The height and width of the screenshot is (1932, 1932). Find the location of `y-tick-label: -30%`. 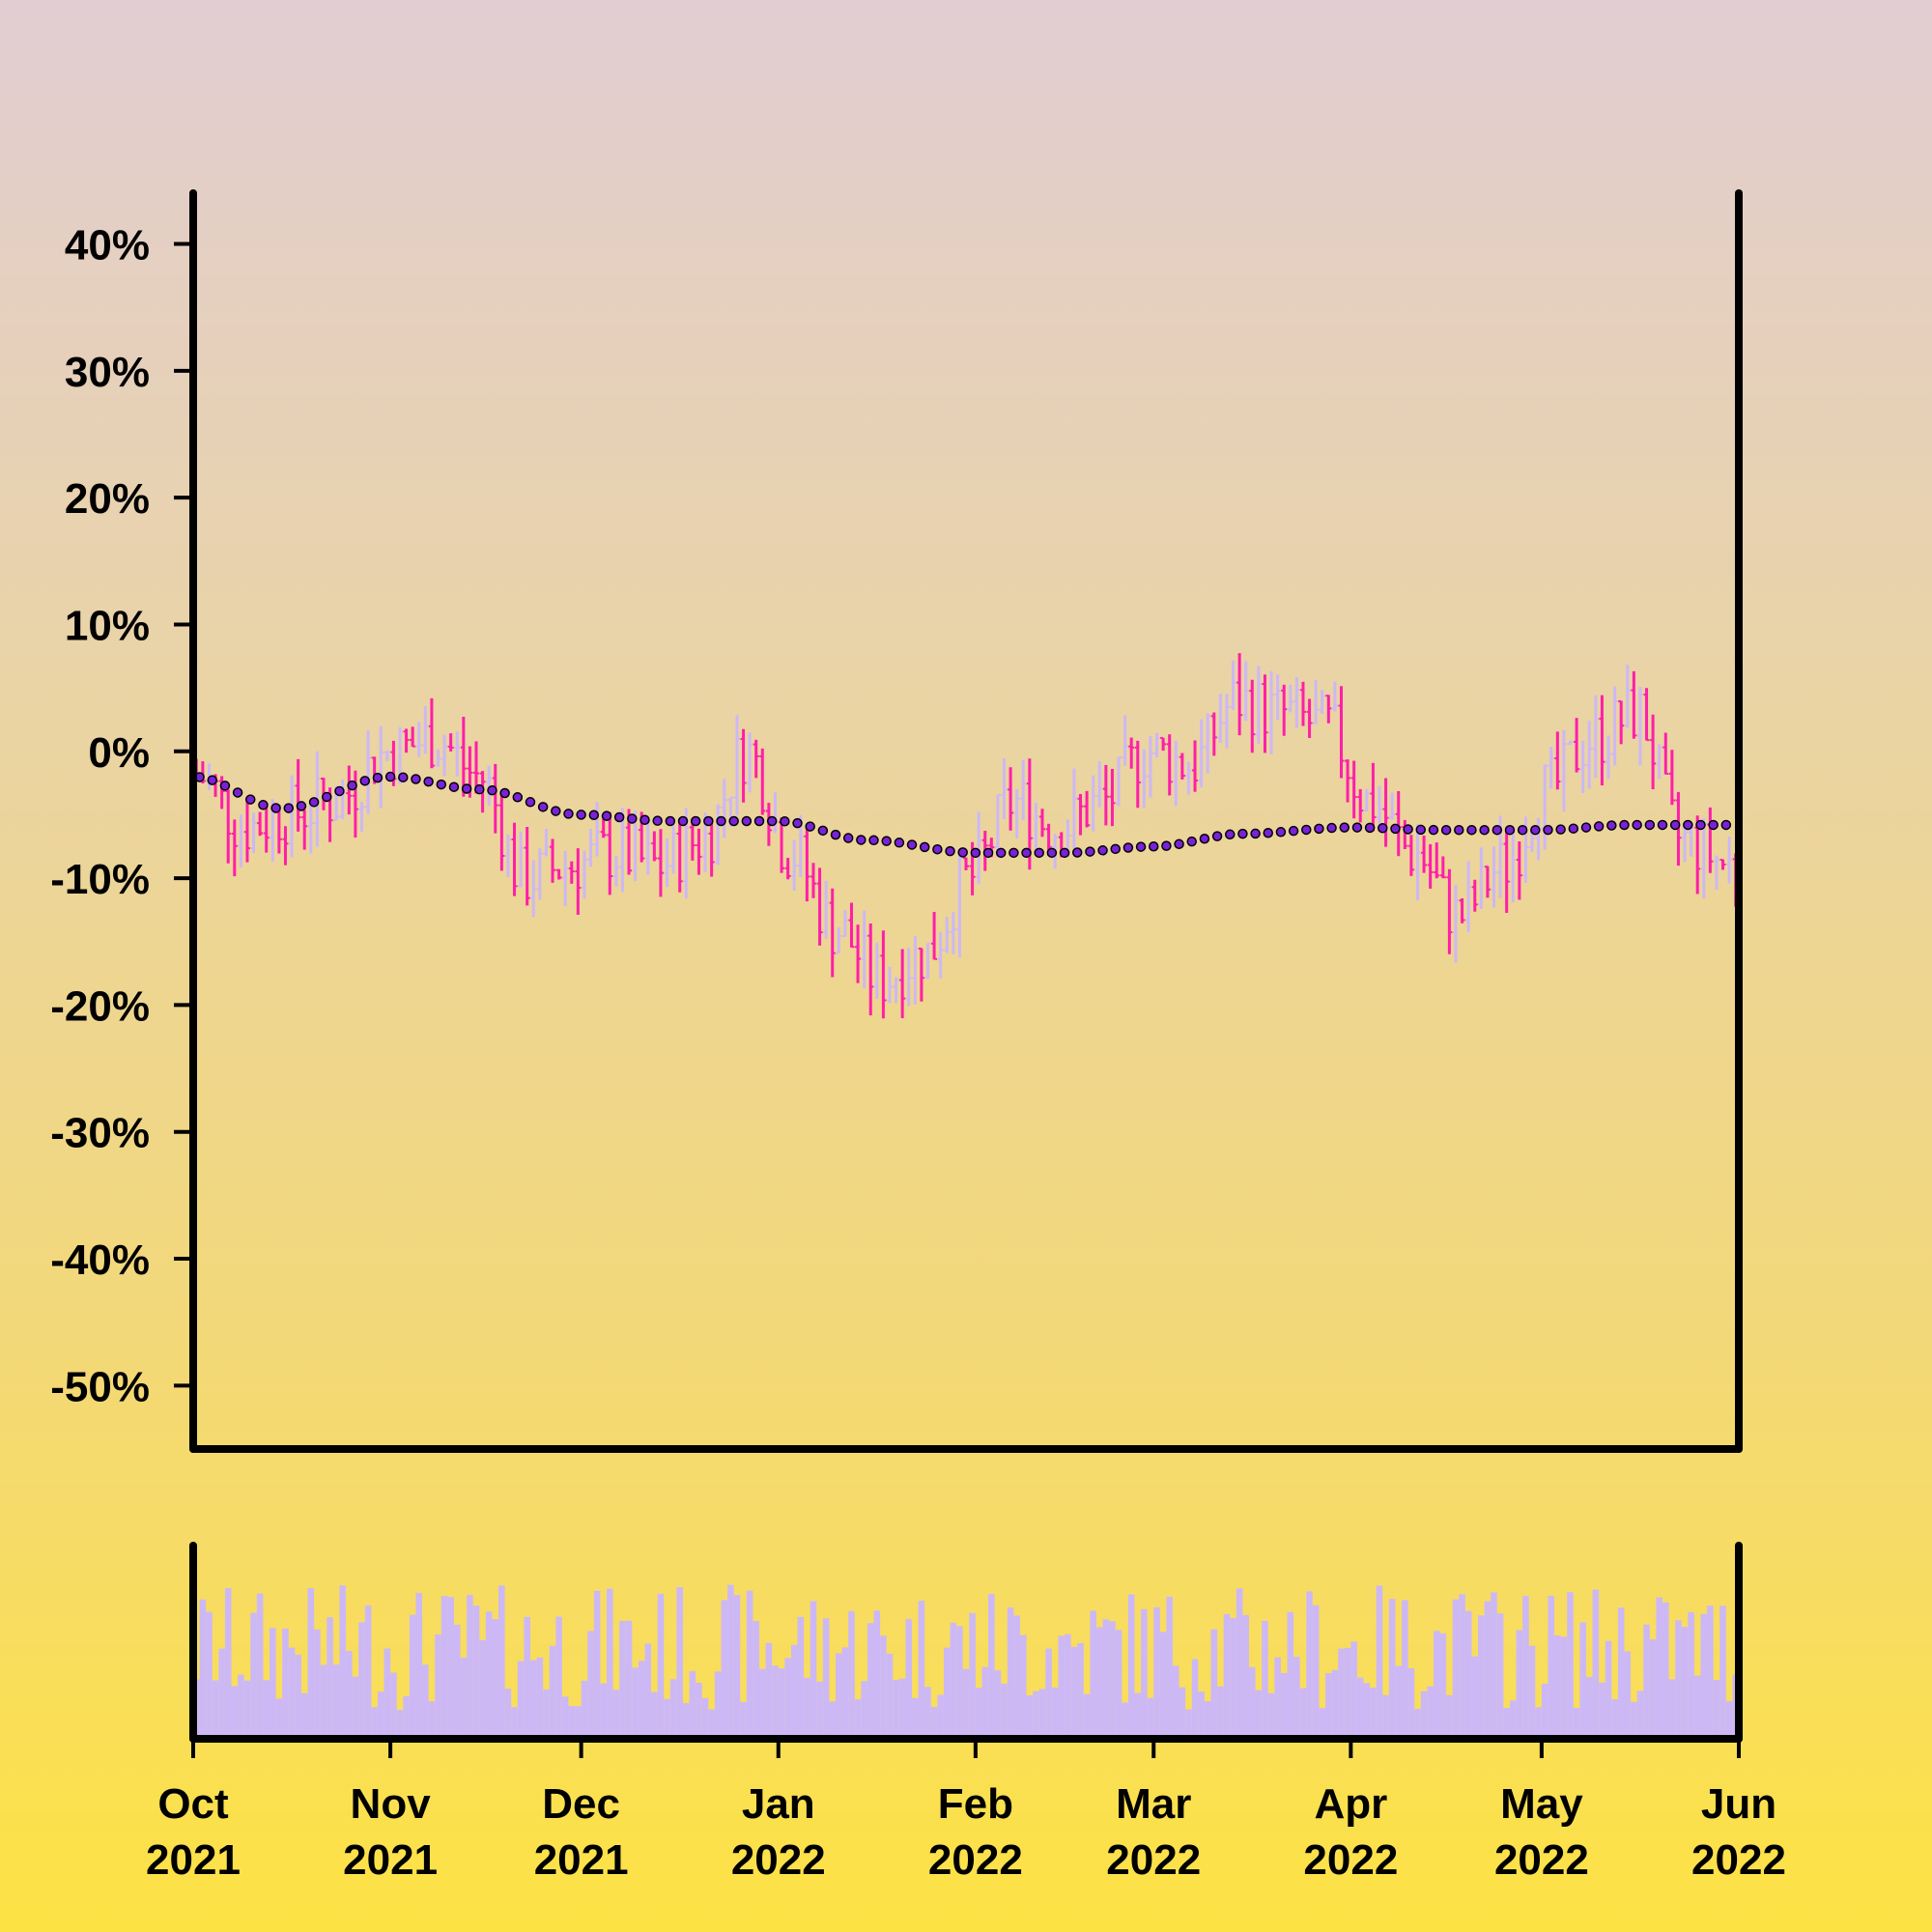

y-tick-label: -30% is located at coordinates (100, 1133).